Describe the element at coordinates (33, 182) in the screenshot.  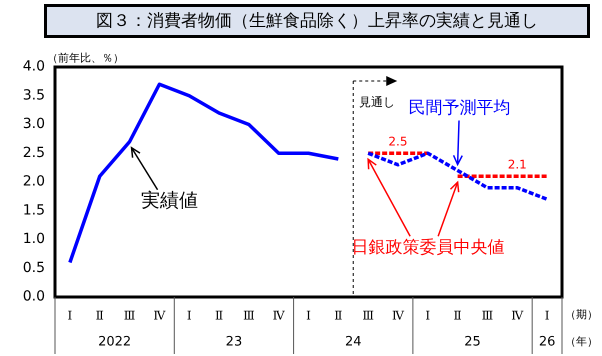
I see `y-tick-label: 2.0` at that location.